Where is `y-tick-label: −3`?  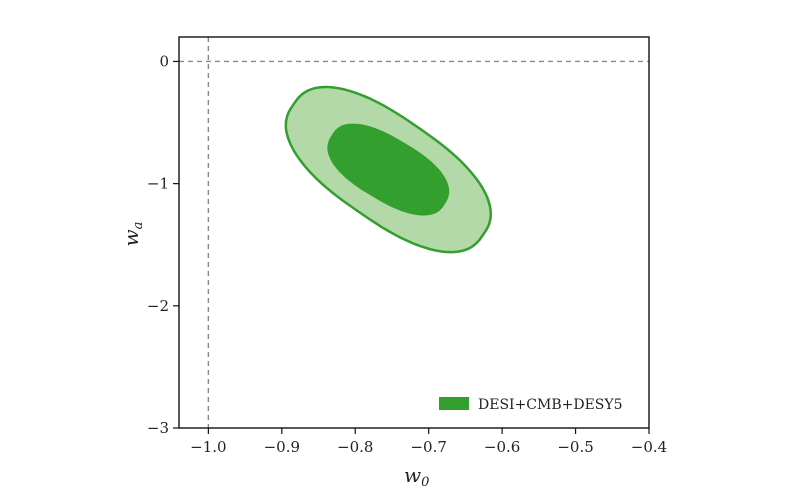
y-tick-label: −3 is located at coordinates (158, 428).